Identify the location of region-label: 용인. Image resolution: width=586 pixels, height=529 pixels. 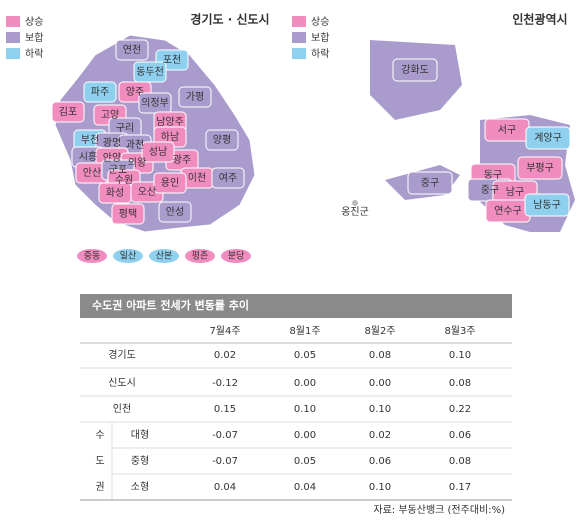
(170, 183).